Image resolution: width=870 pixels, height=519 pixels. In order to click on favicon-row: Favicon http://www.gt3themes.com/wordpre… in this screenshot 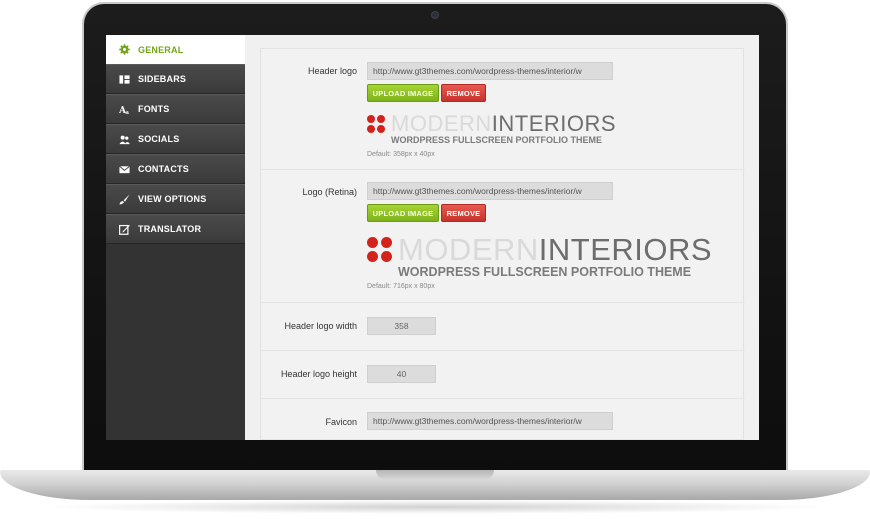, I will do `click(503, 419)`.